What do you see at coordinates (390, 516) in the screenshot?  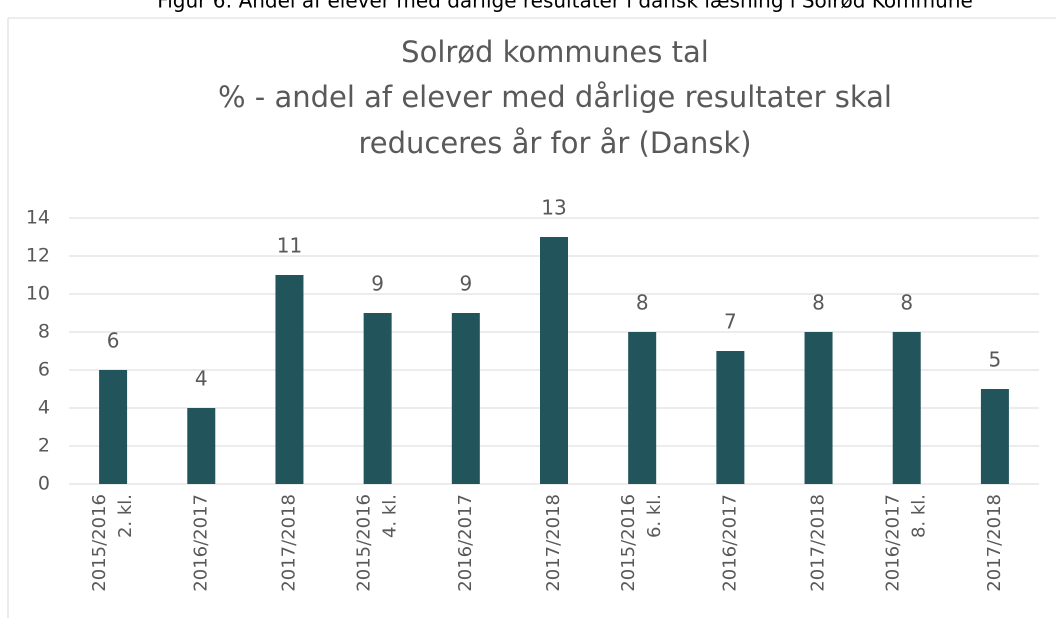 I see `x-group-label: 4. kl.` at bounding box center [390, 516].